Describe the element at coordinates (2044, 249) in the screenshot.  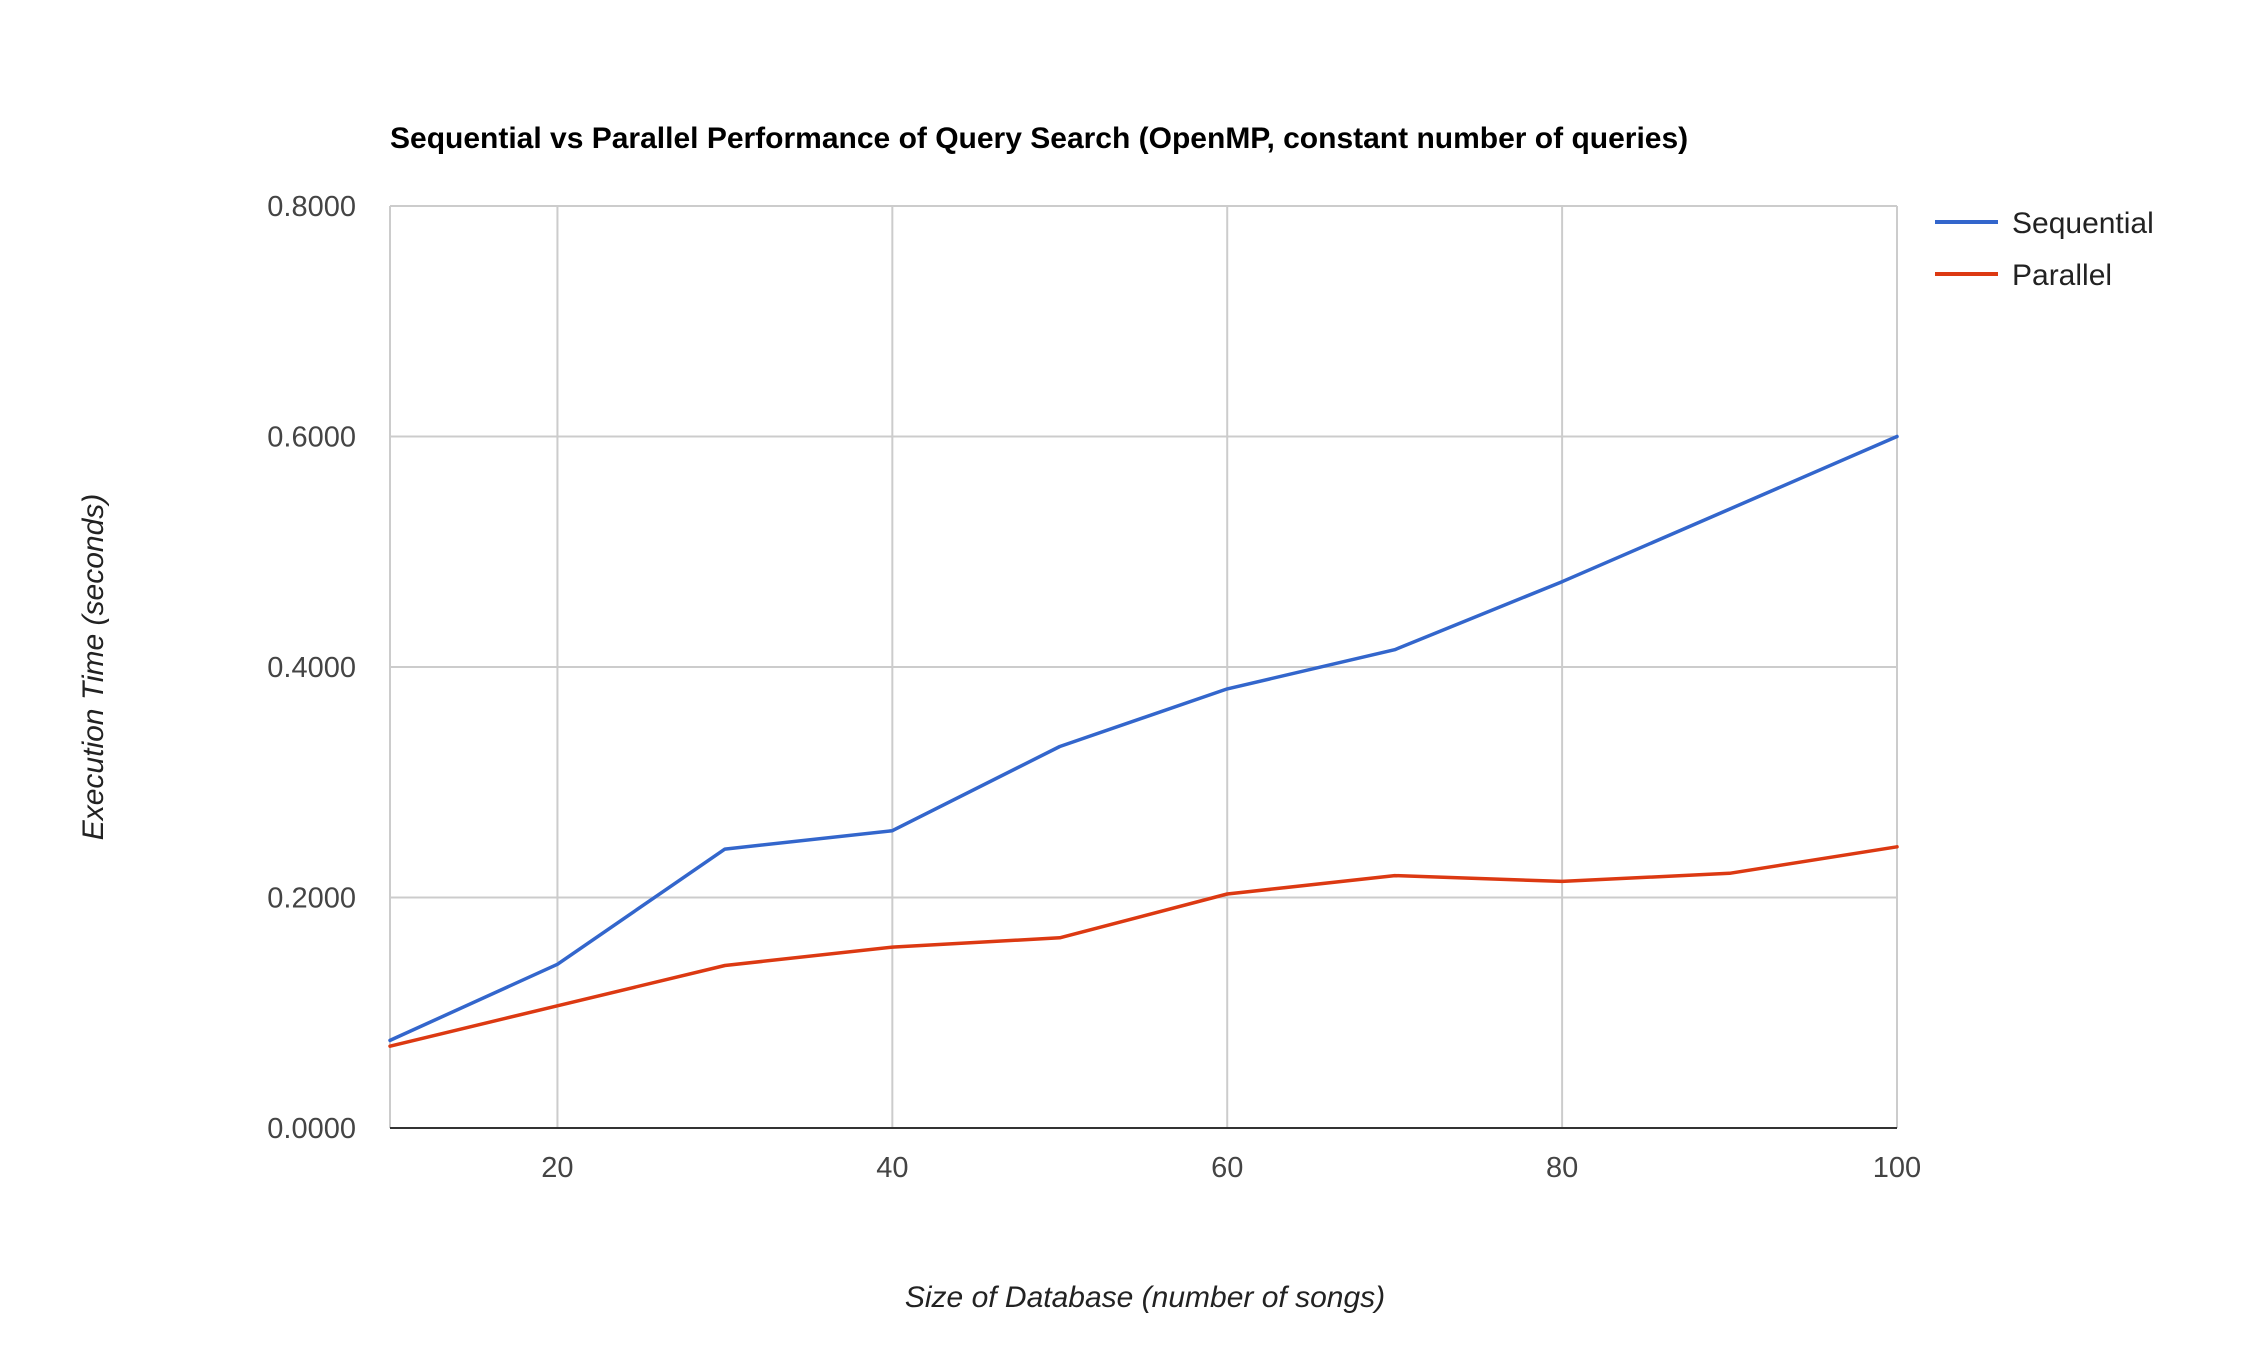
I see `legend: Sequential Parallel` at that location.